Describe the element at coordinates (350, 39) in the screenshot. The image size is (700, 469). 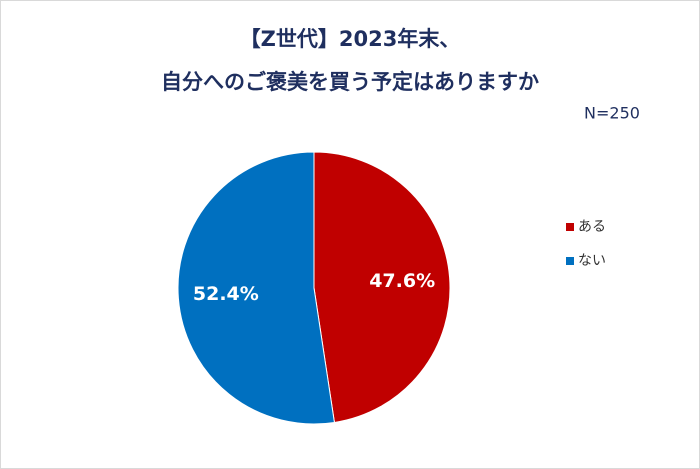
I see `chart-title-line: 【Z世代】2023年末、` at that location.